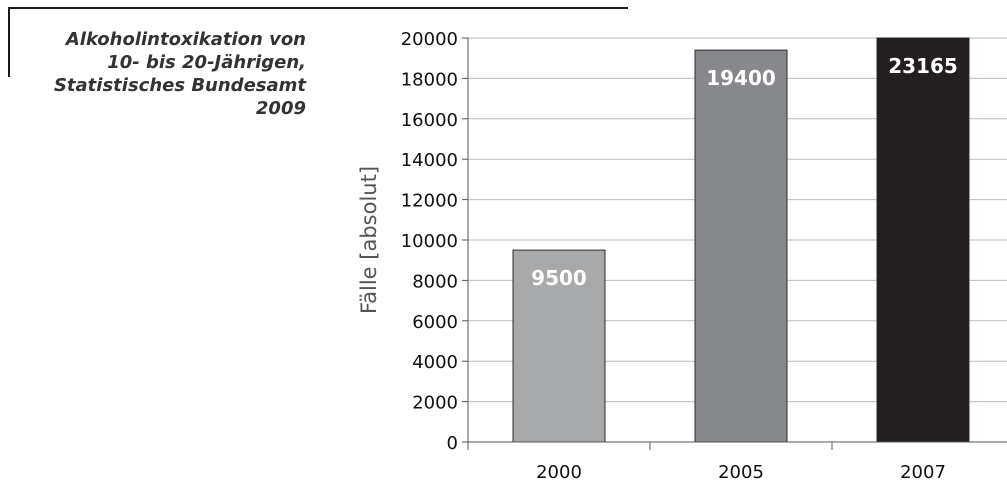 The height and width of the screenshot is (486, 1007). What do you see at coordinates (559, 278) in the screenshot?
I see `data-label: 9500` at bounding box center [559, 278].